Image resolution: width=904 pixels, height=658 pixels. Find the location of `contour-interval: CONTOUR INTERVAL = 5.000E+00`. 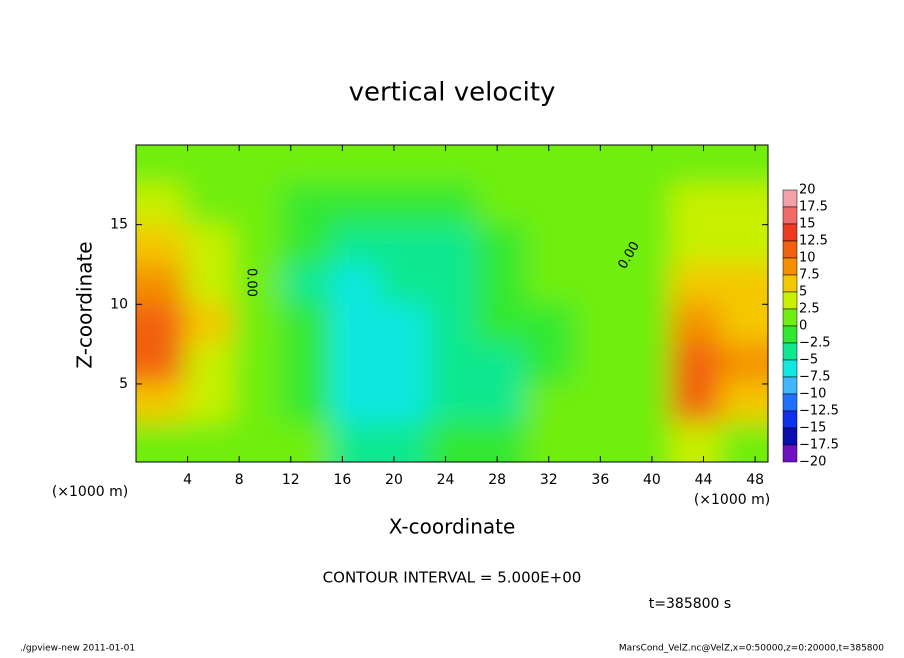

contour-interval: CONTOUR INTERVAL = 5.000E+00 is located at coordinates (452, 578).